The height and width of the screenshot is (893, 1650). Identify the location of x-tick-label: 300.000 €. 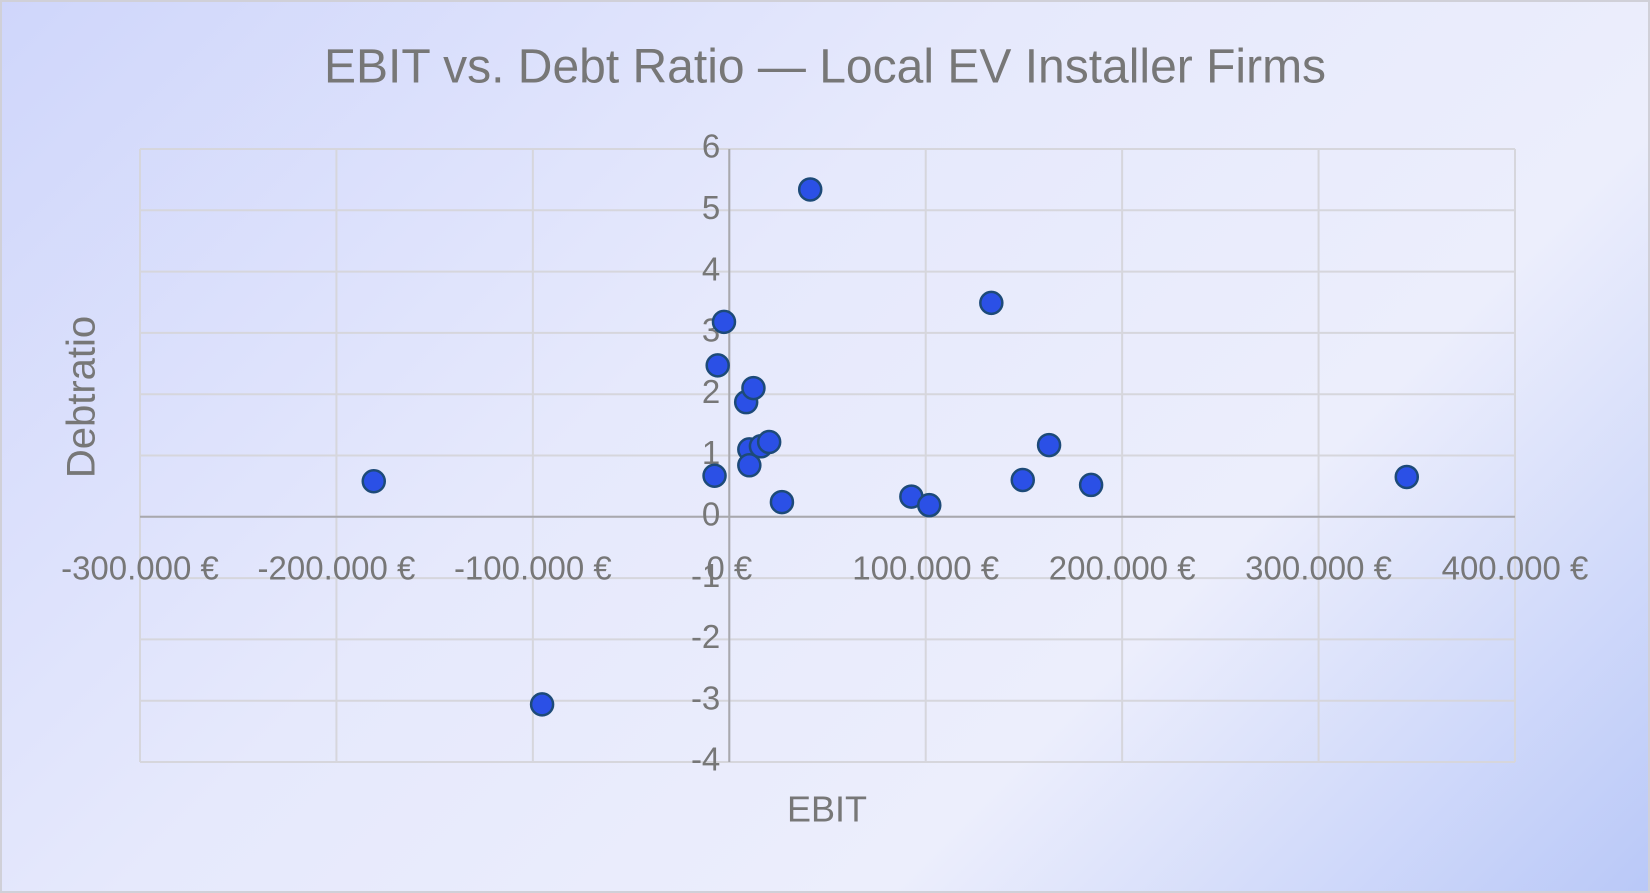
(1318, 568).